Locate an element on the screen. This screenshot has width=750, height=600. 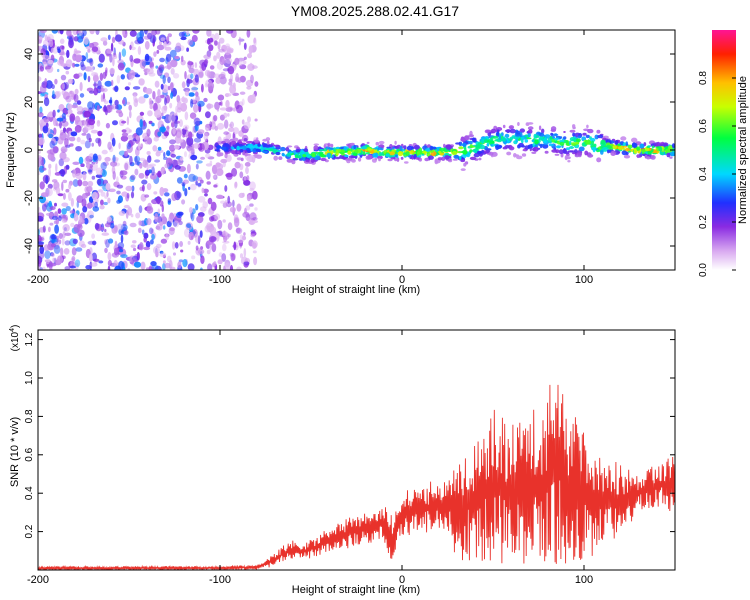
x-tick-label: -200 is located at coordinates (38, 580).